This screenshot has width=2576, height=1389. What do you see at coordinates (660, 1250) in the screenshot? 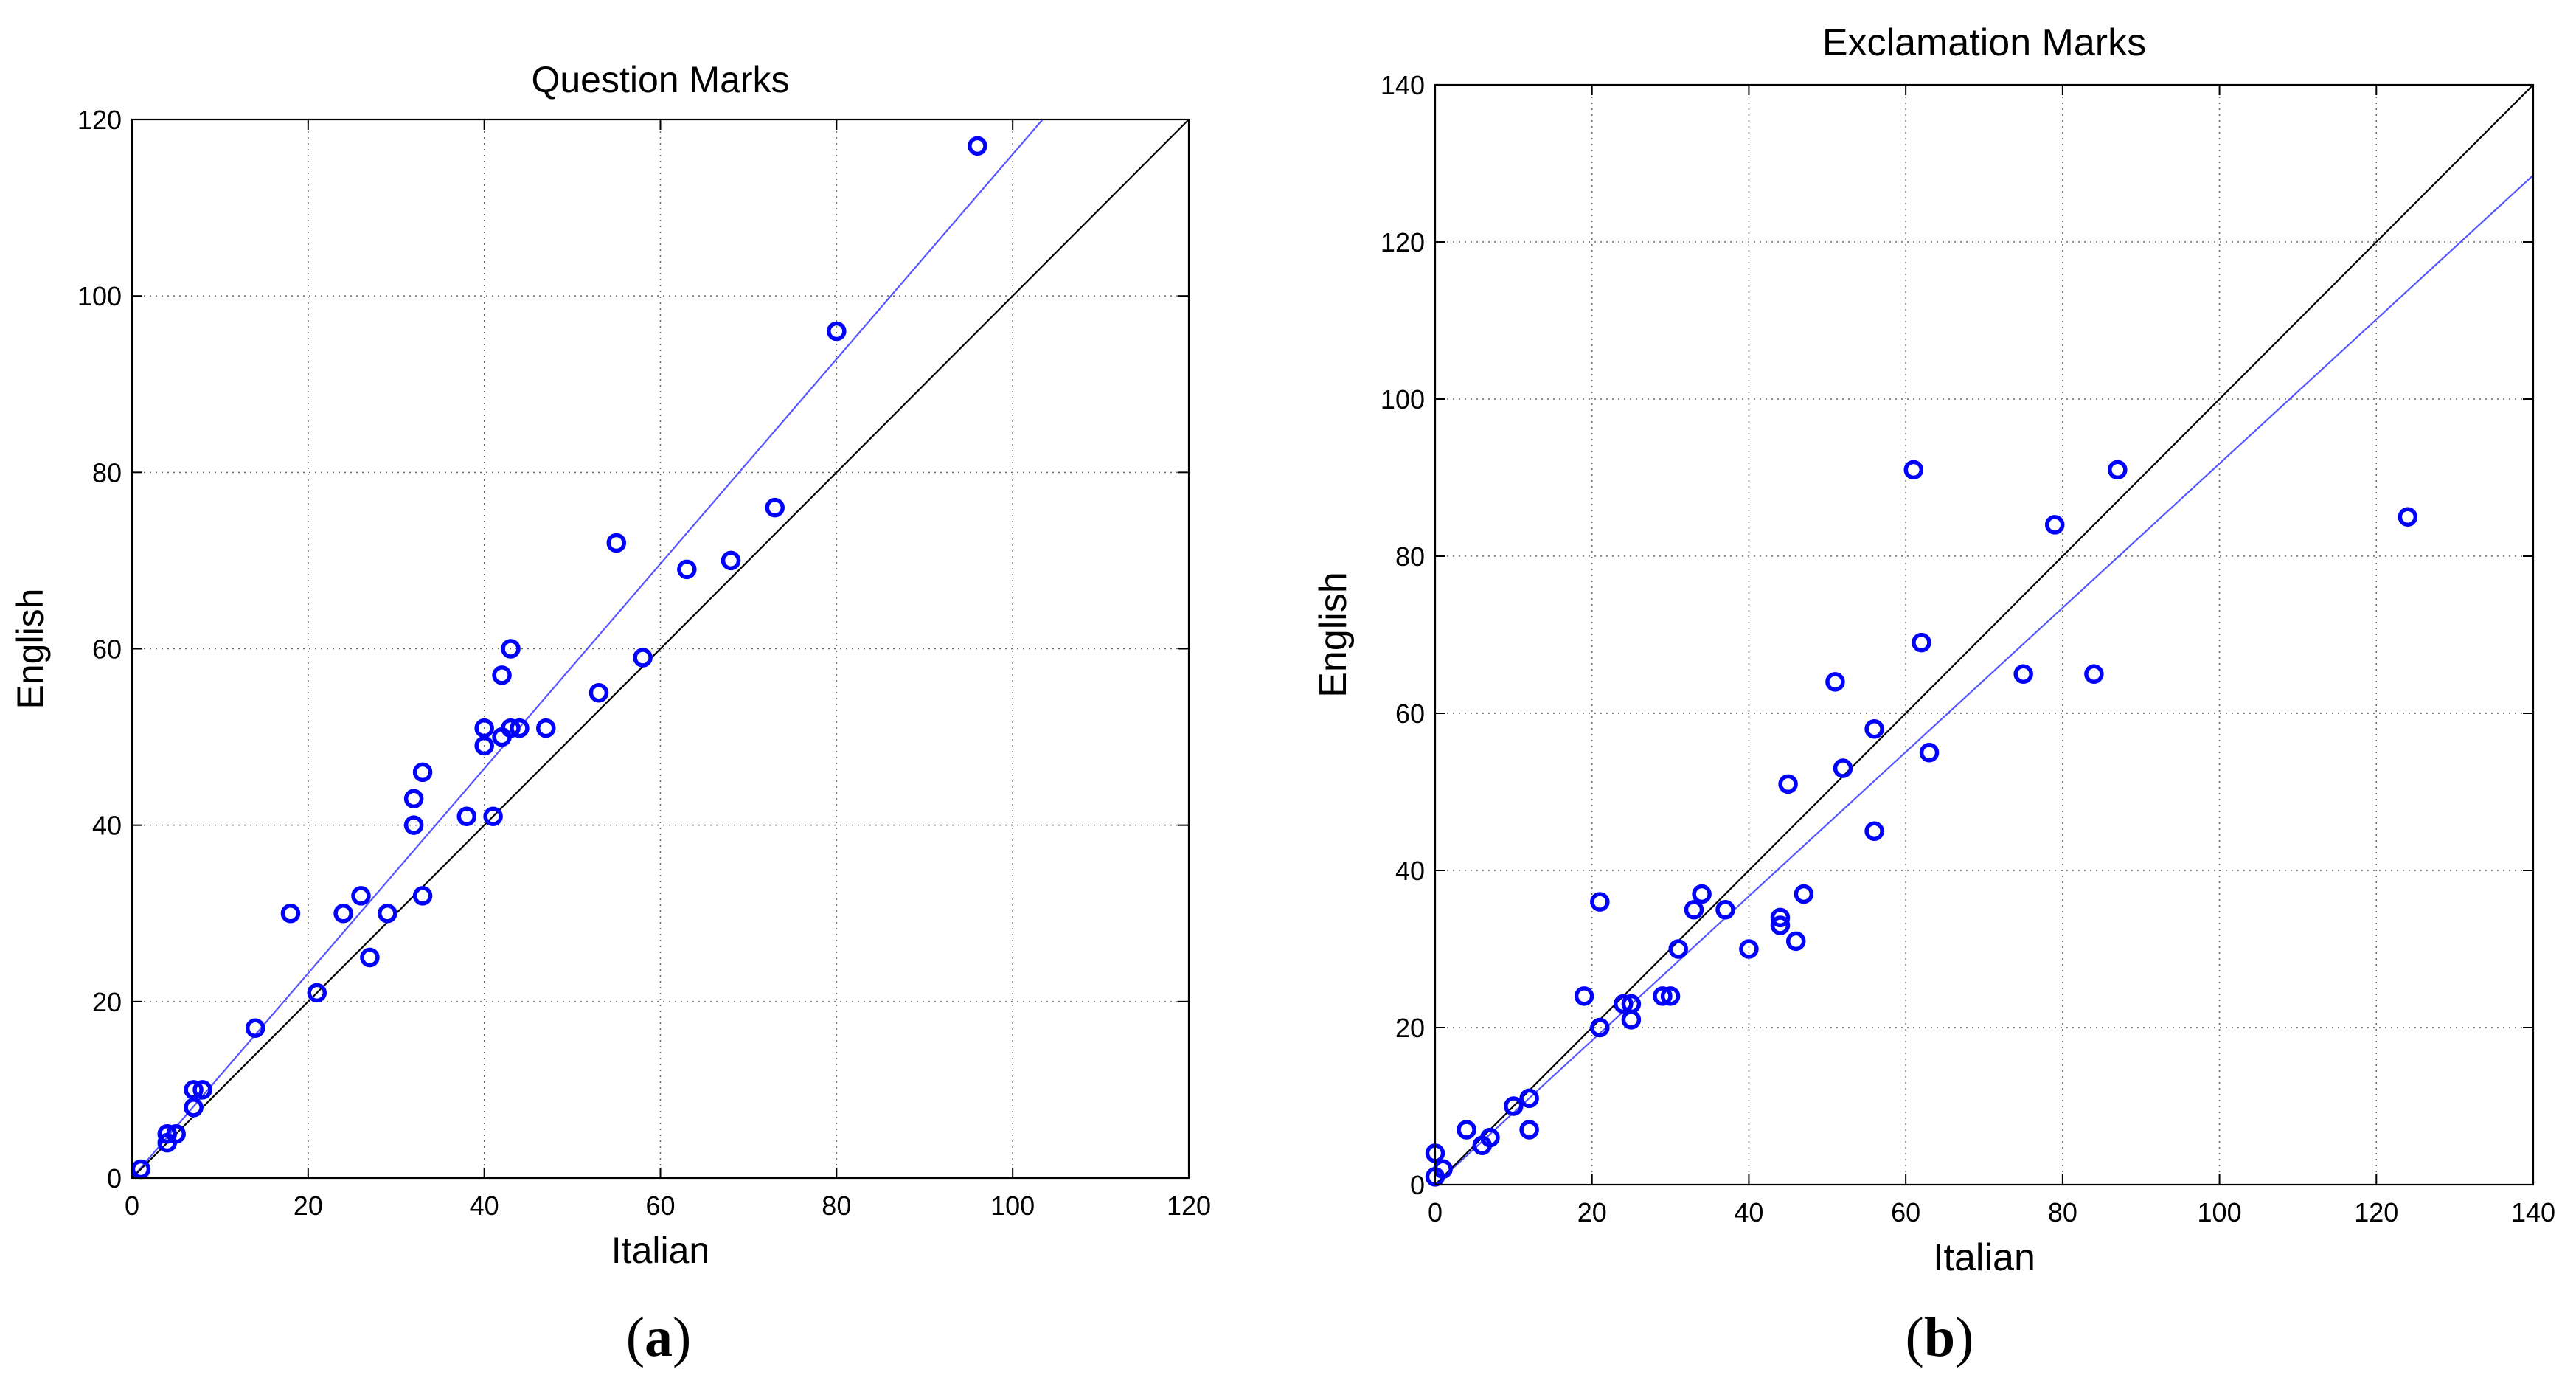
I see `x-axis-label: Italian` at bounding box center [660, 1250].